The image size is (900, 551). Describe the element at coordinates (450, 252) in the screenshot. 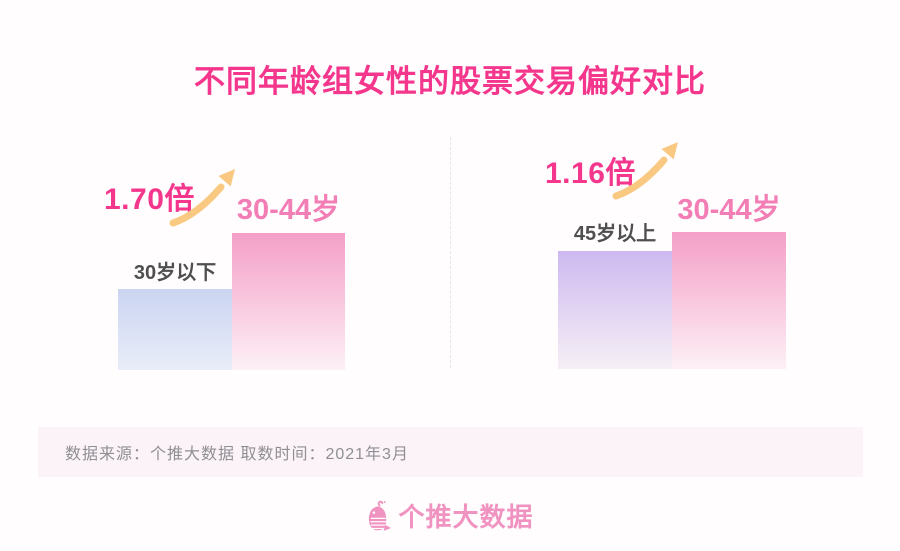

I see `panel-divider` at that location.